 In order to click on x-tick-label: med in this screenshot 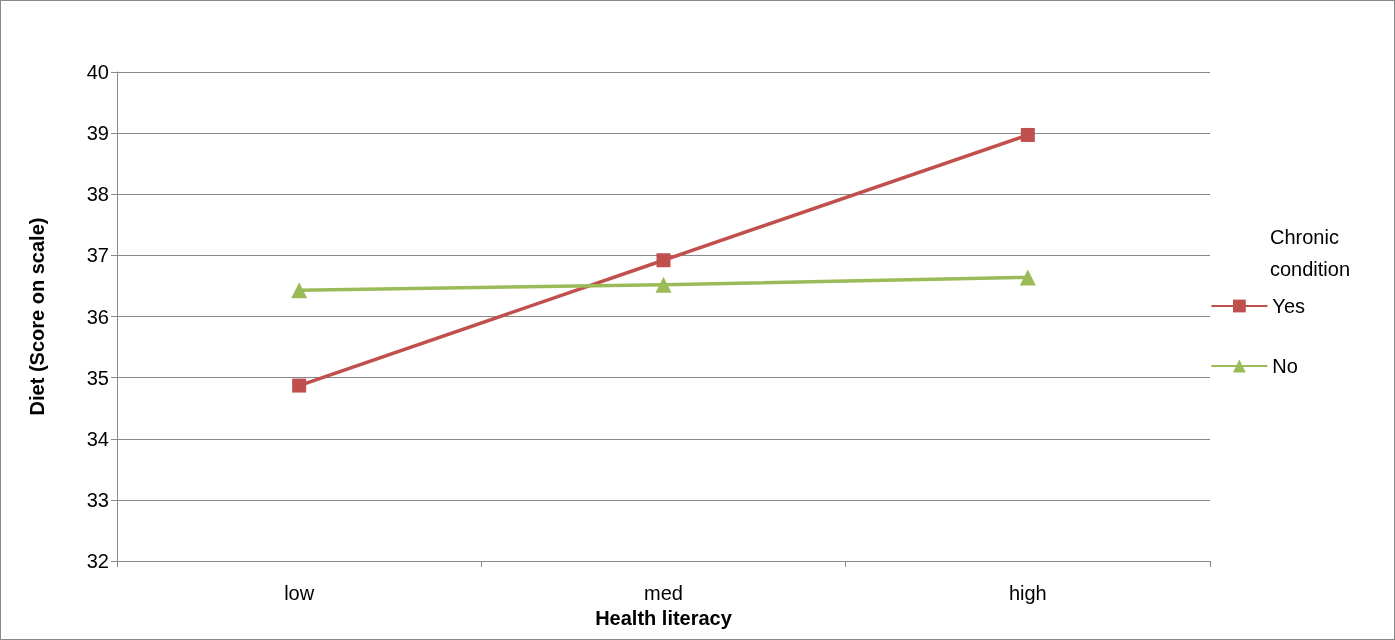, I will do `click(663, 593)`.